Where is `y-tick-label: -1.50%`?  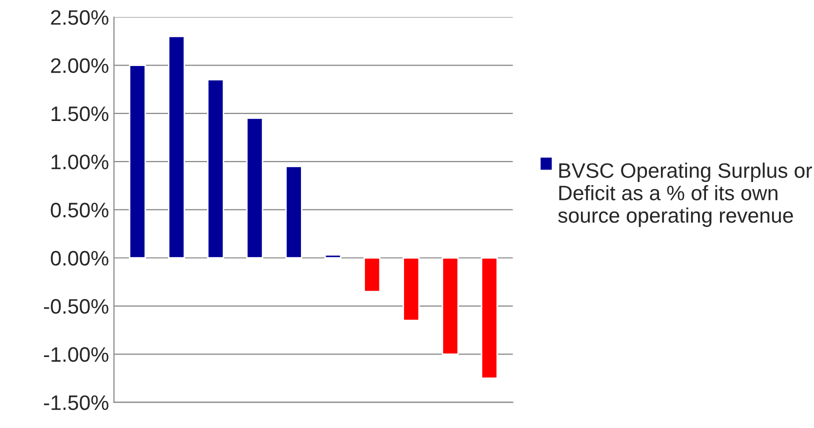 y-tick-label: -1.50% is located at coordinates (76, 402).